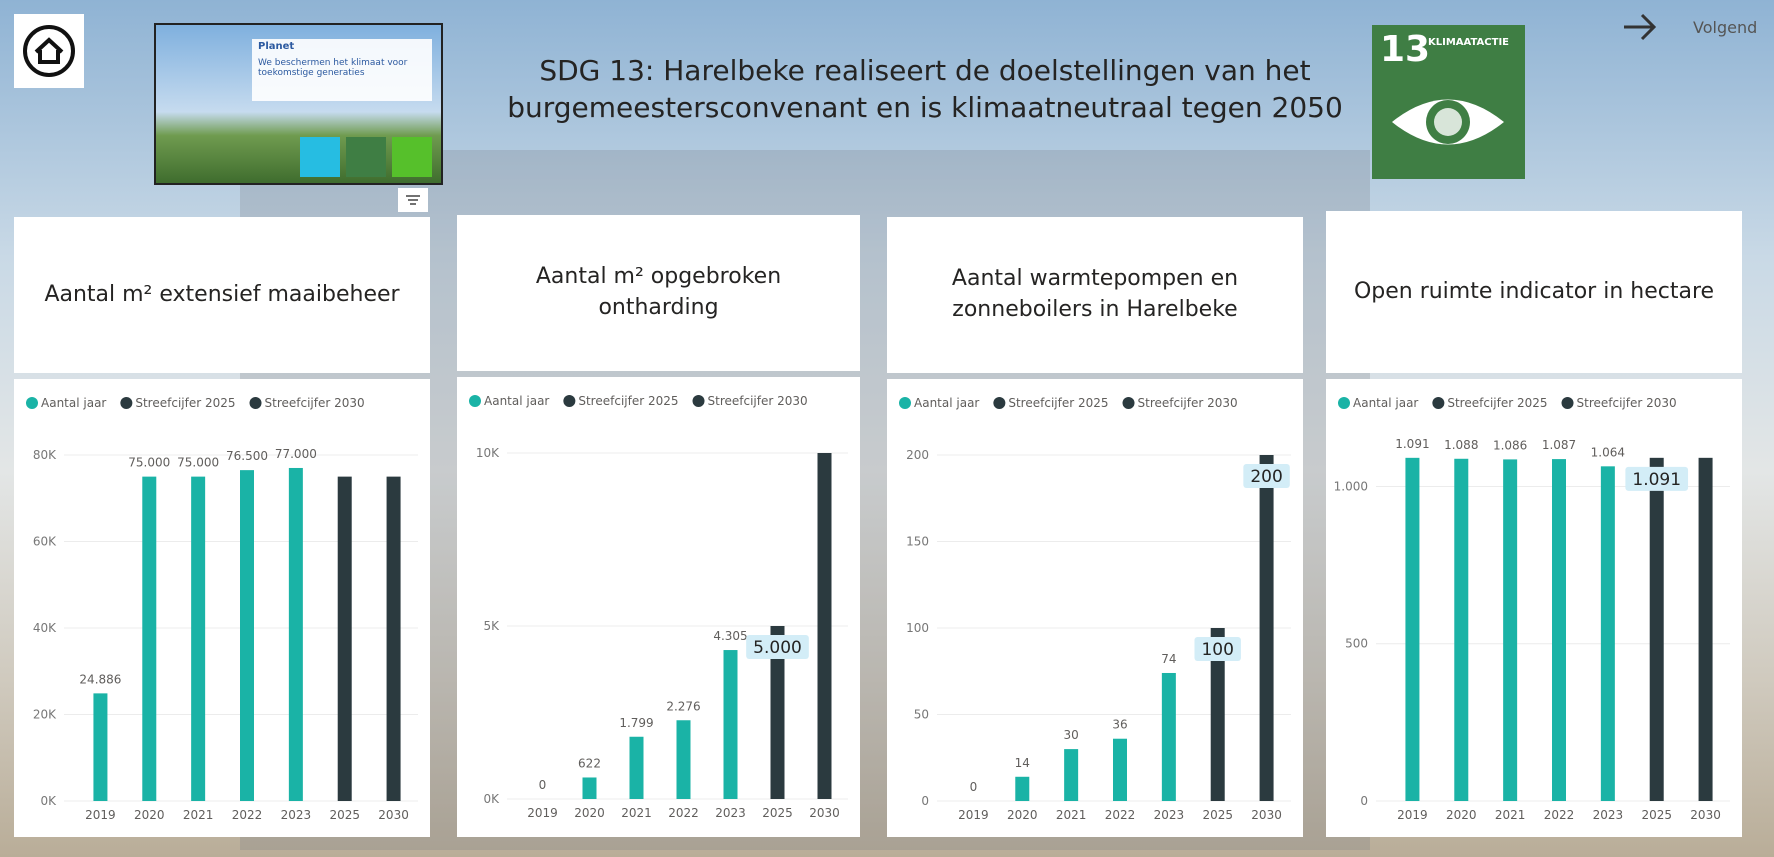 The image size is (1774, 857). What do you see at coordinates (45, 542) in the screenshot?
I see `y-tick-label: 60K` at bounding box center [45, 542].